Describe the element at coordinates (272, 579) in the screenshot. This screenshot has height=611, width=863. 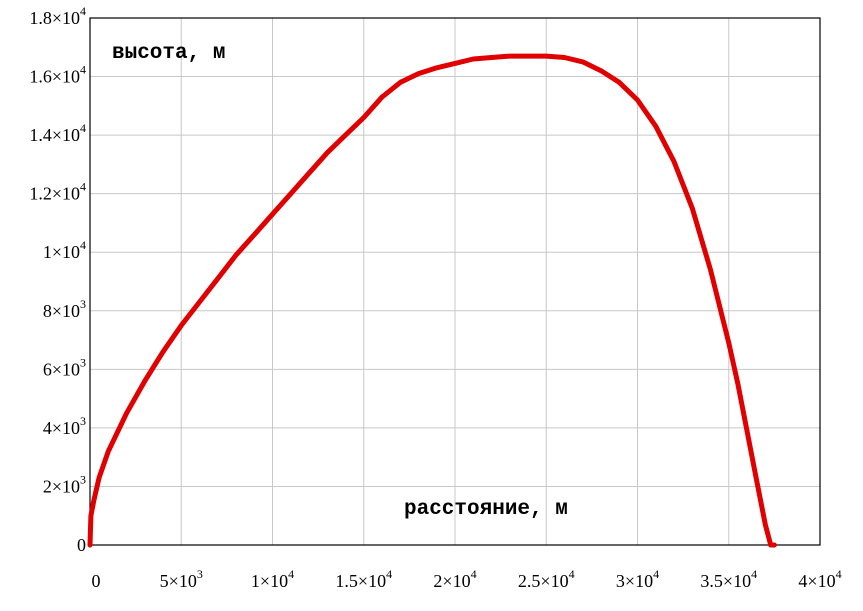
I see `x-tick-label: 1×10⁴` at that location.